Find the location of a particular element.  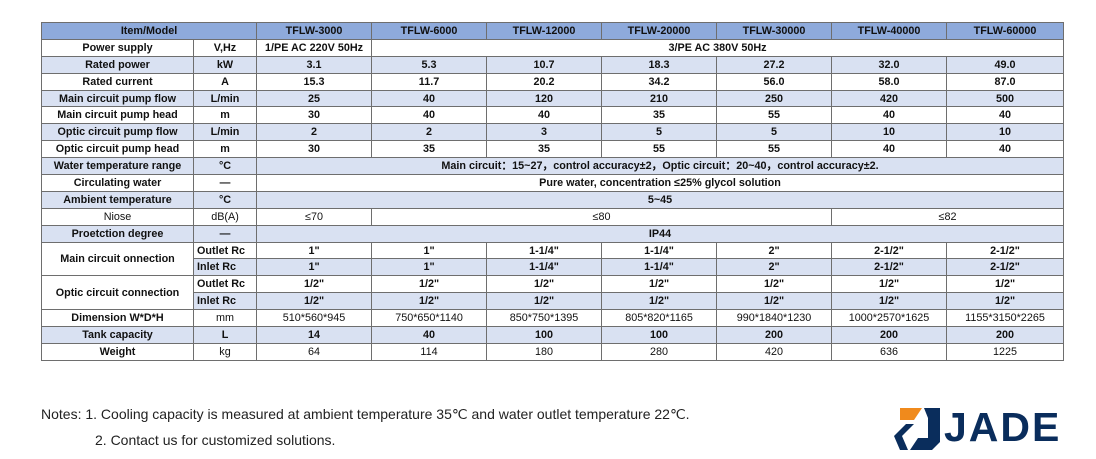

jade-logo-icon is located at coordinates (917, 429).